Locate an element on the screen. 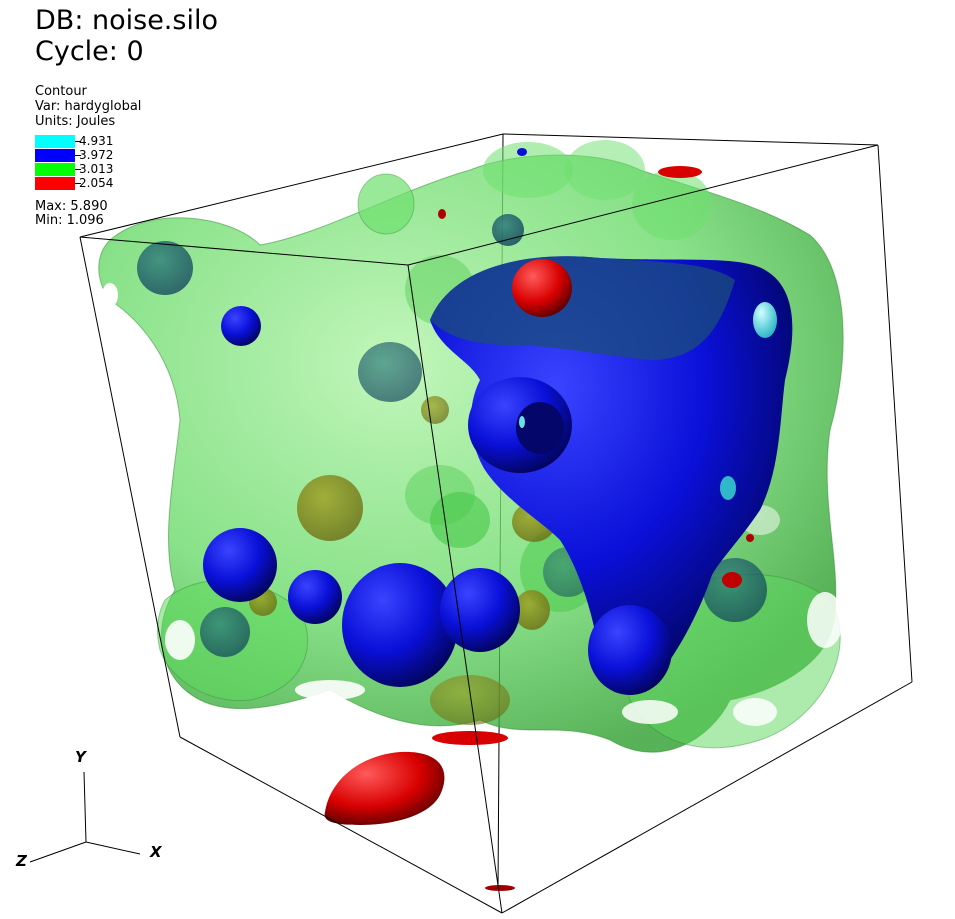 This screenshot has width=955, height=919. legend-value-level-4: 2.054 is located at coordinates (96, 183).